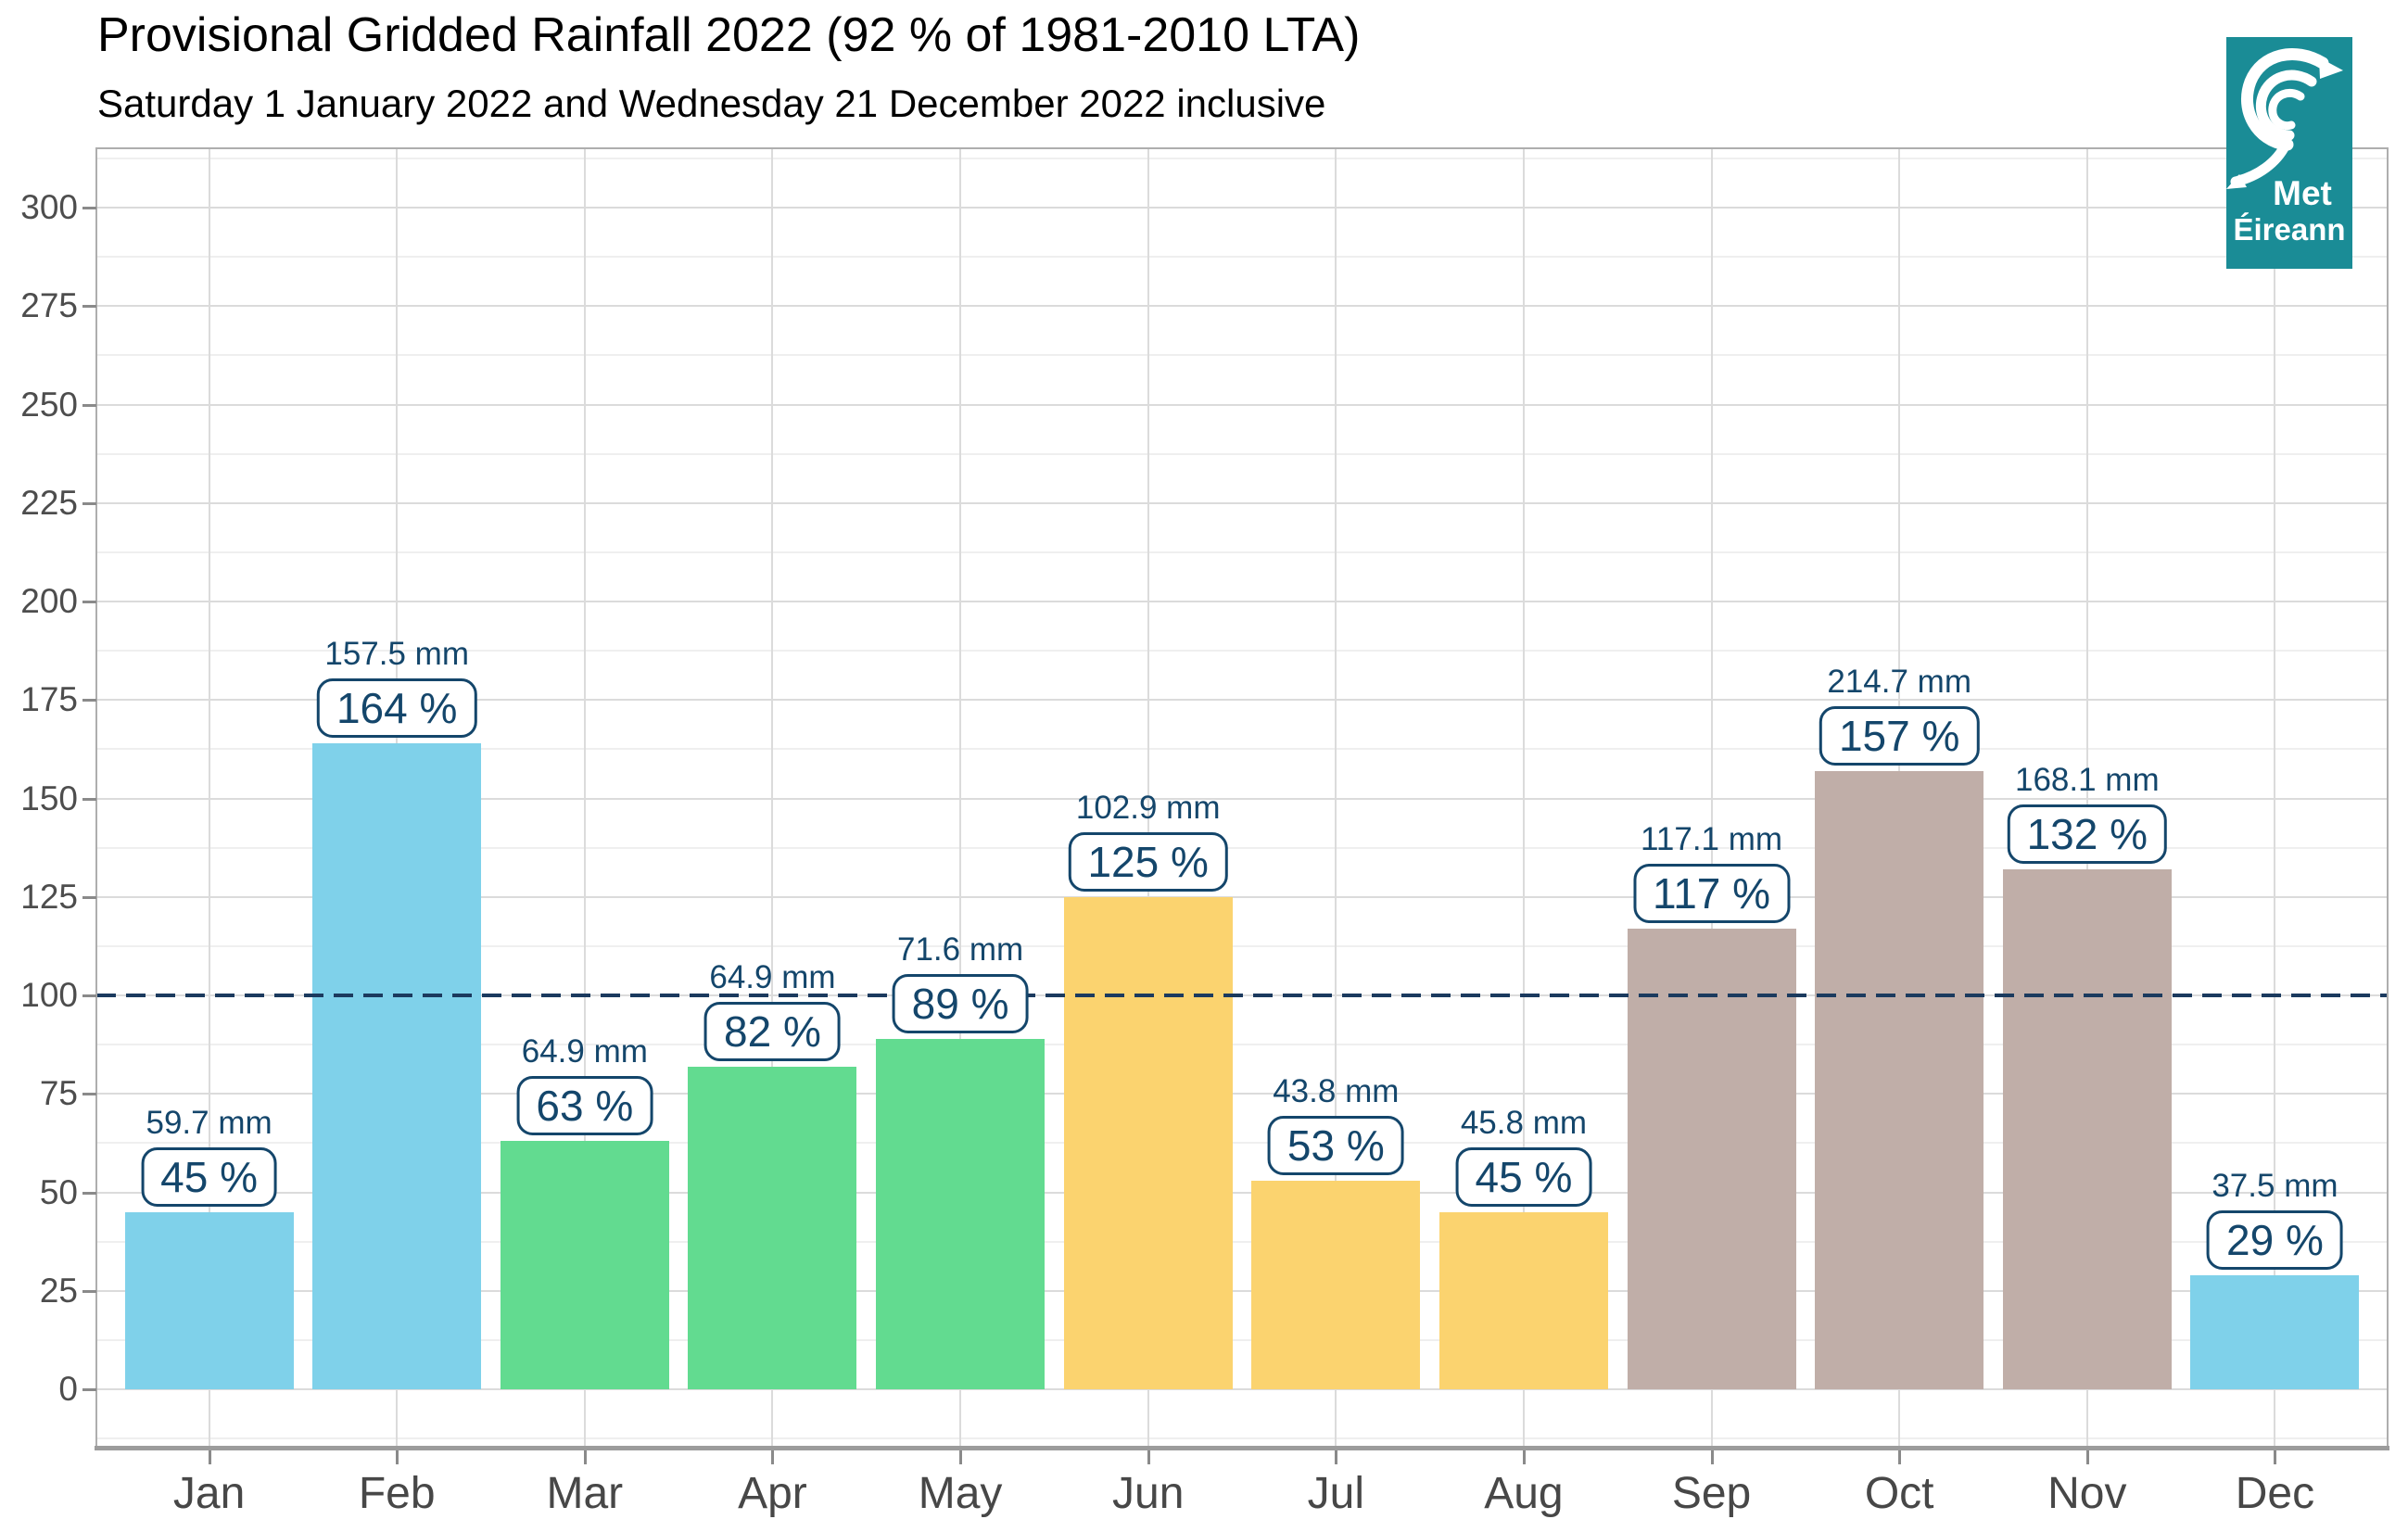 This screenshot has height=1532, width=2408. What do you see at coordinates (1524, 1494) in the screenshot?
I see `x-tick-label: Aug` at bounding box center [1524, 1494].